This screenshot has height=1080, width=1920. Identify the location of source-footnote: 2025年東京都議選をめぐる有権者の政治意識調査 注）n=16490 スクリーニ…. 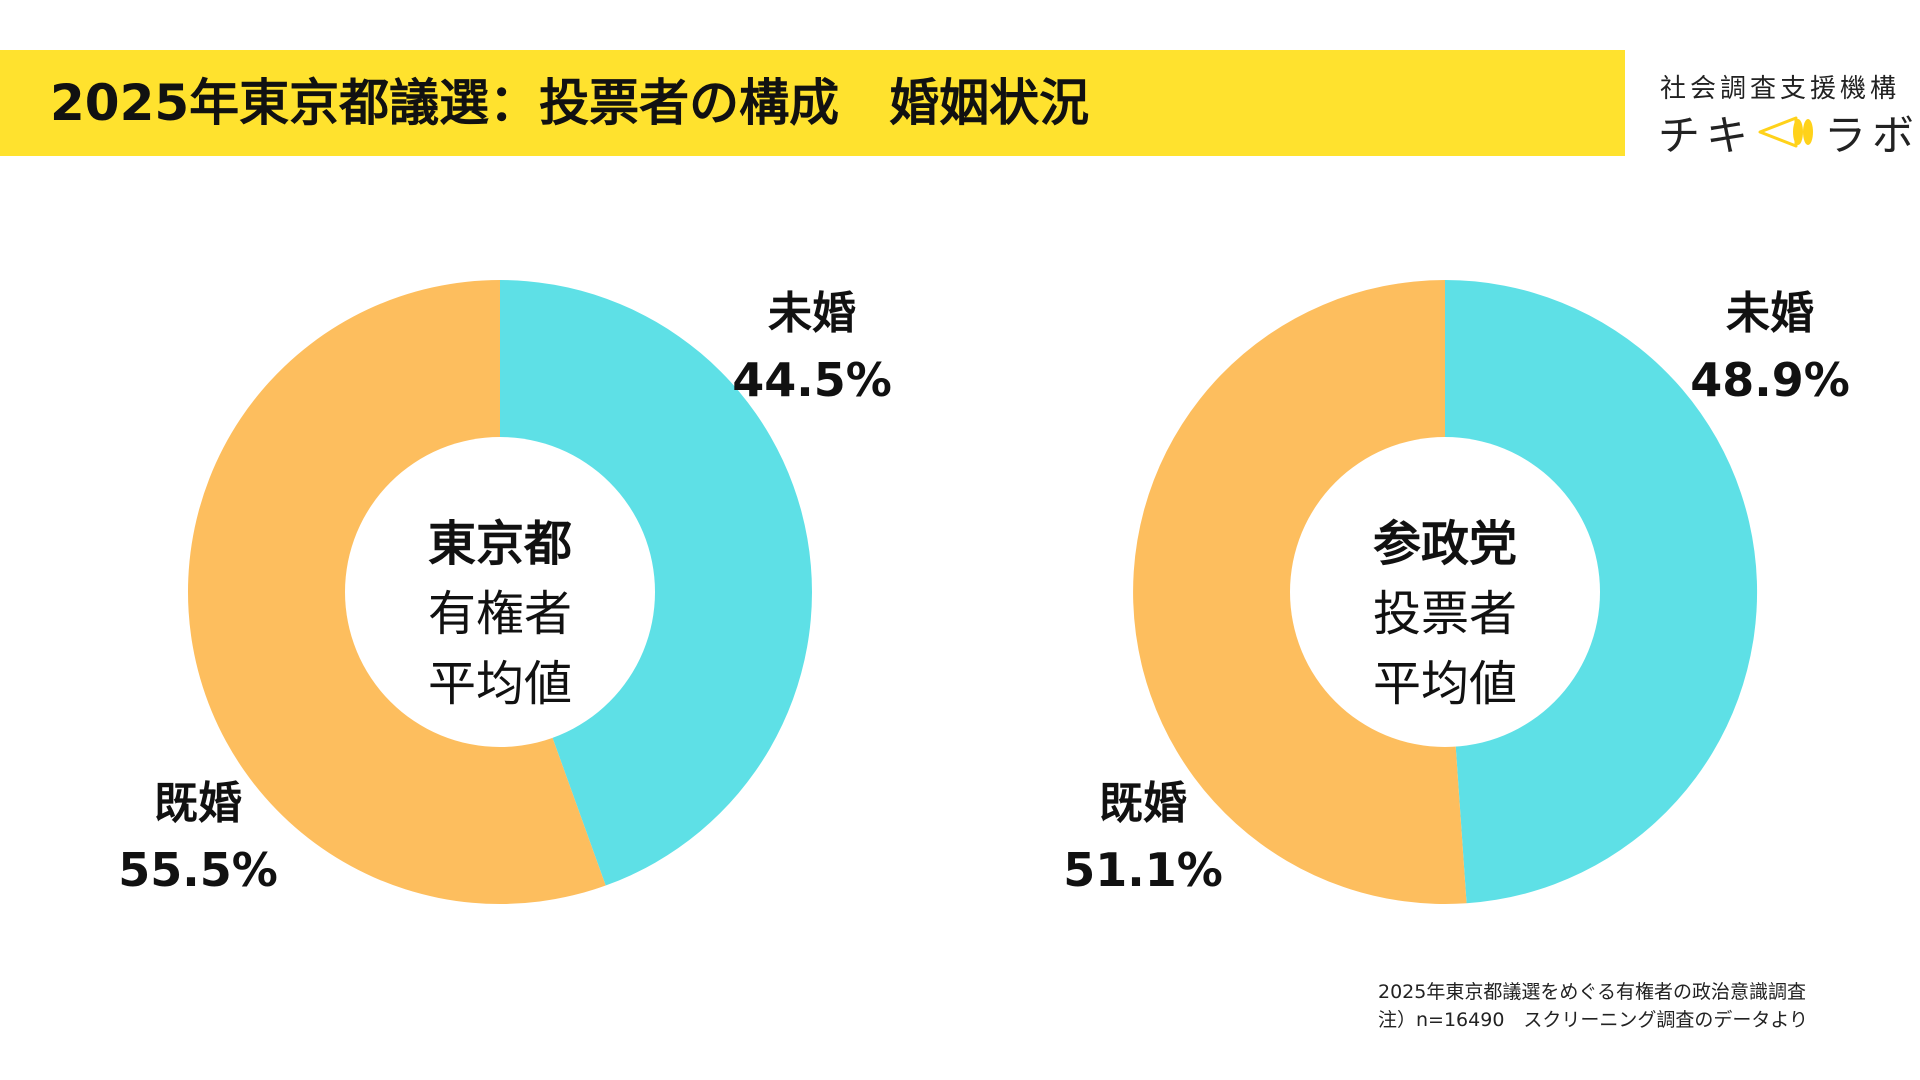
(1593, 1006).